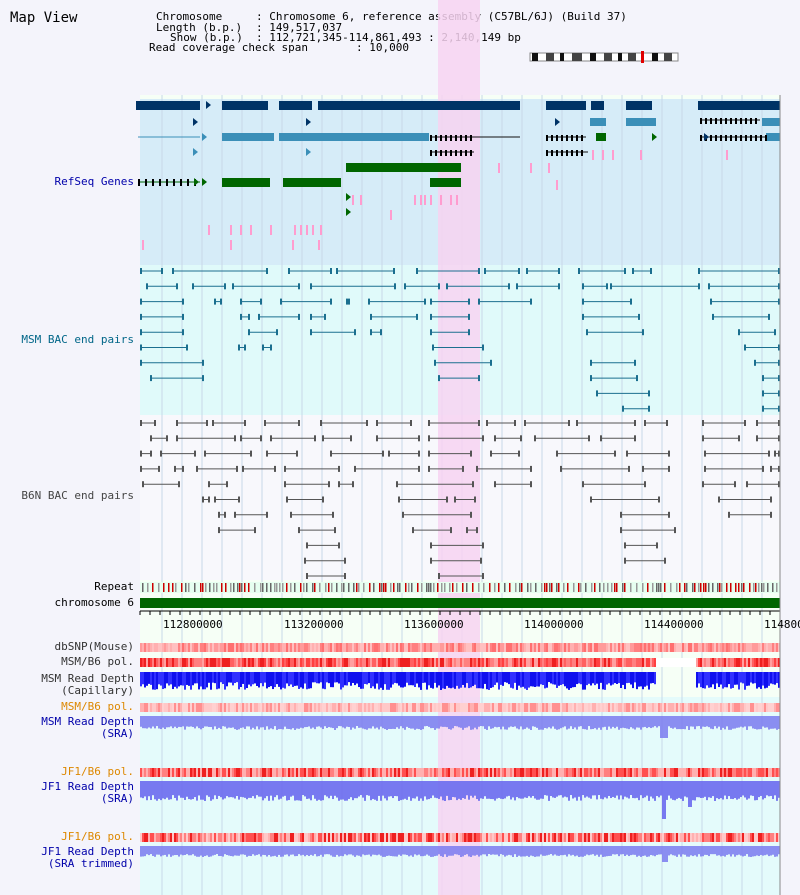 The image size is (800, 895). I want to click on track-label-jf1-depth-trim: JF1 Read Depth, so click(87, 851).